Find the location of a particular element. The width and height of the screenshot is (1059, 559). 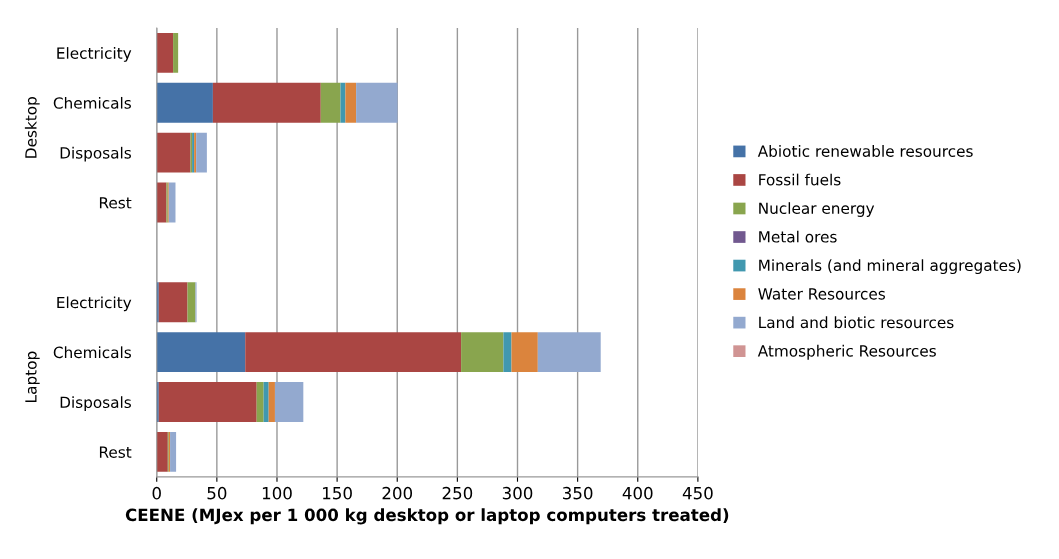

x-tick-label: 0 is located at coordinates (156, 493).